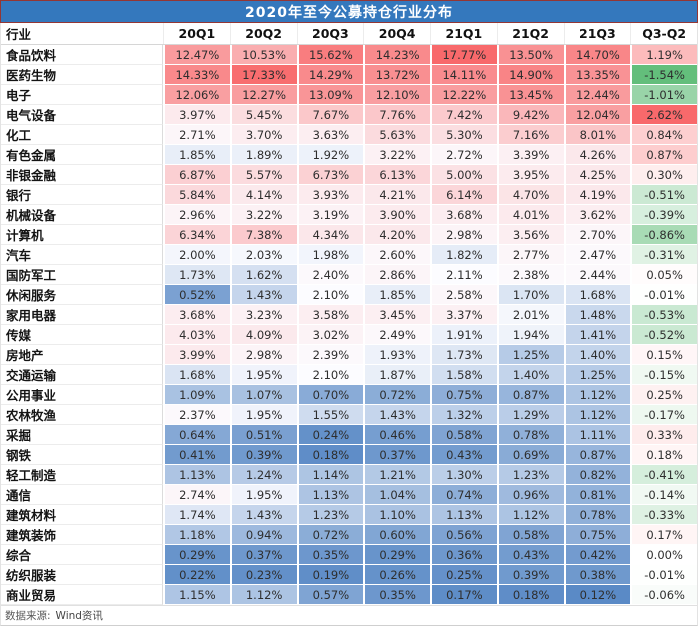 The width and height of the screenshot is (698, 626). I want to click on holding-cell: 6.14%, so click(463, 195).